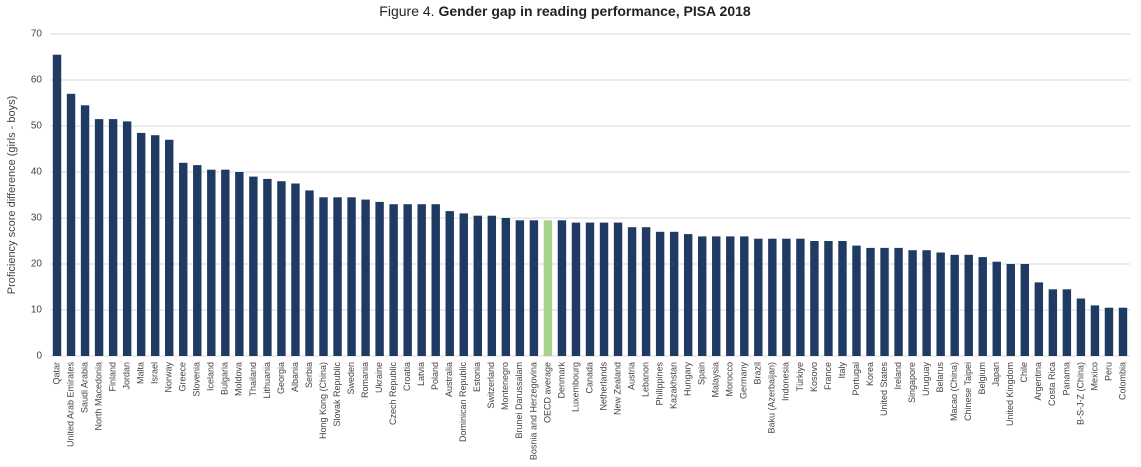 The width and height of the screenshot is (1141, 467). I want to click on x-tick-label: Spain, so click(702, 373).